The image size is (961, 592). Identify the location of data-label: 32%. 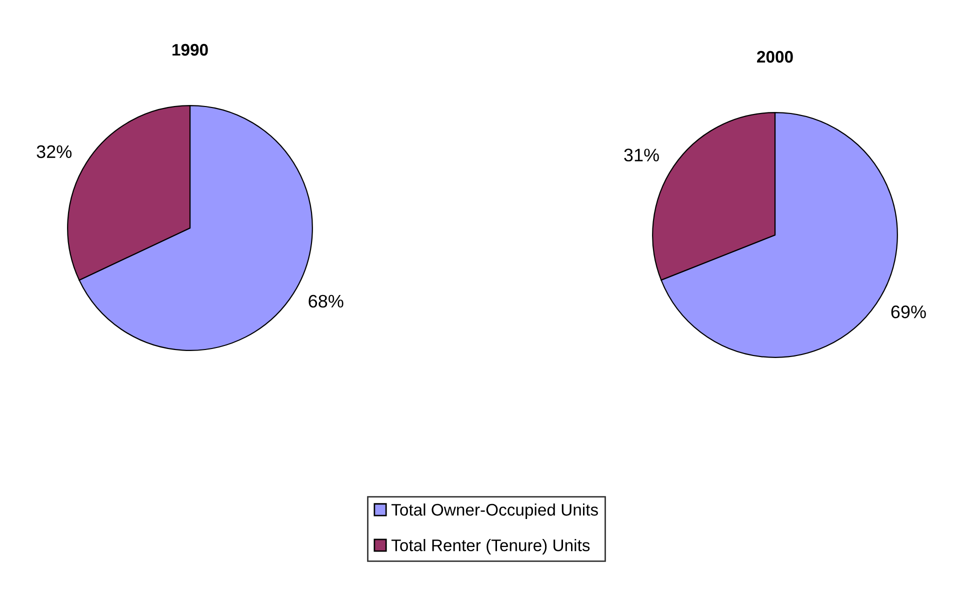
(54, 151).